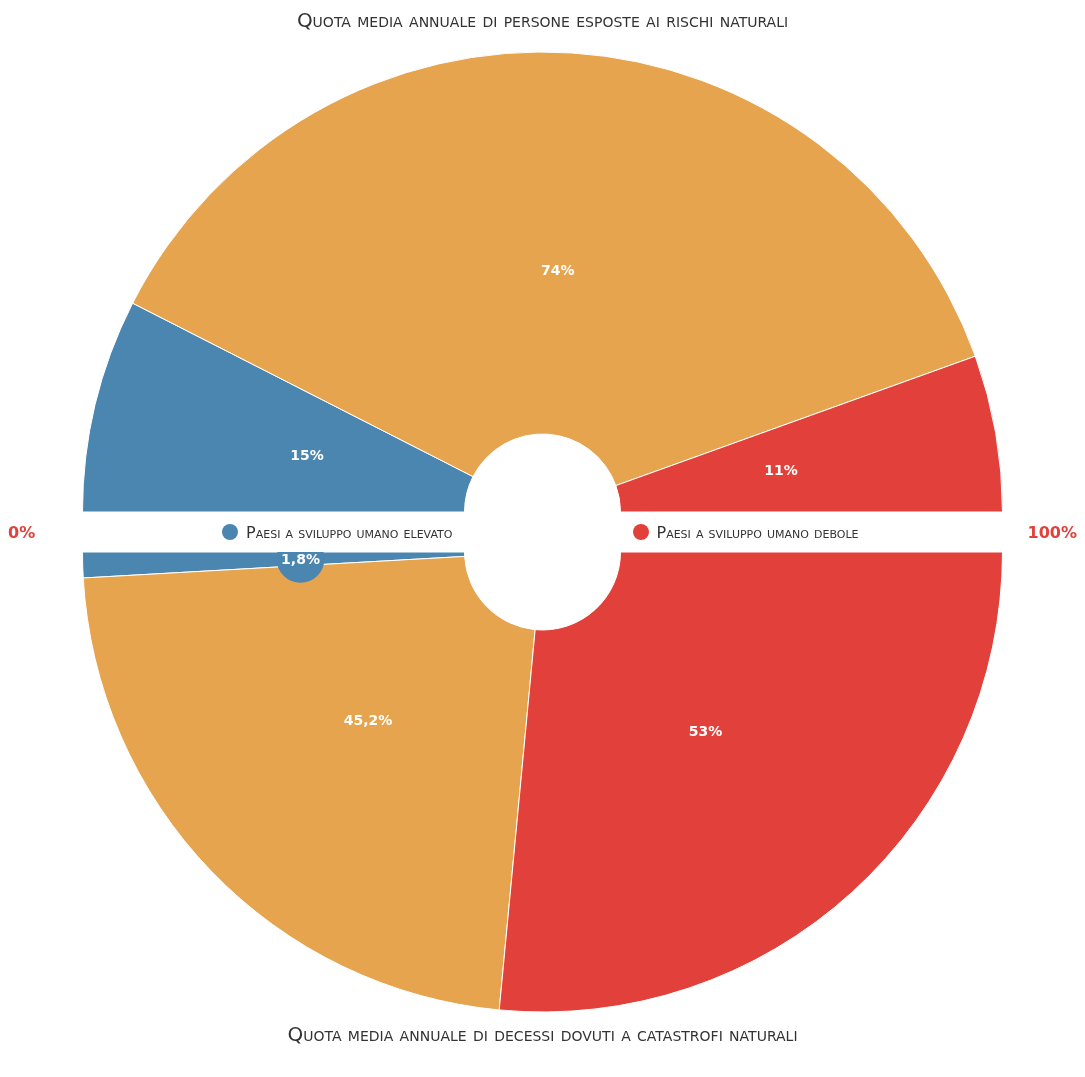  I want to click on chart-title: Quota media annuale di persone esposte ai rischi naturali, so click(542, 21).